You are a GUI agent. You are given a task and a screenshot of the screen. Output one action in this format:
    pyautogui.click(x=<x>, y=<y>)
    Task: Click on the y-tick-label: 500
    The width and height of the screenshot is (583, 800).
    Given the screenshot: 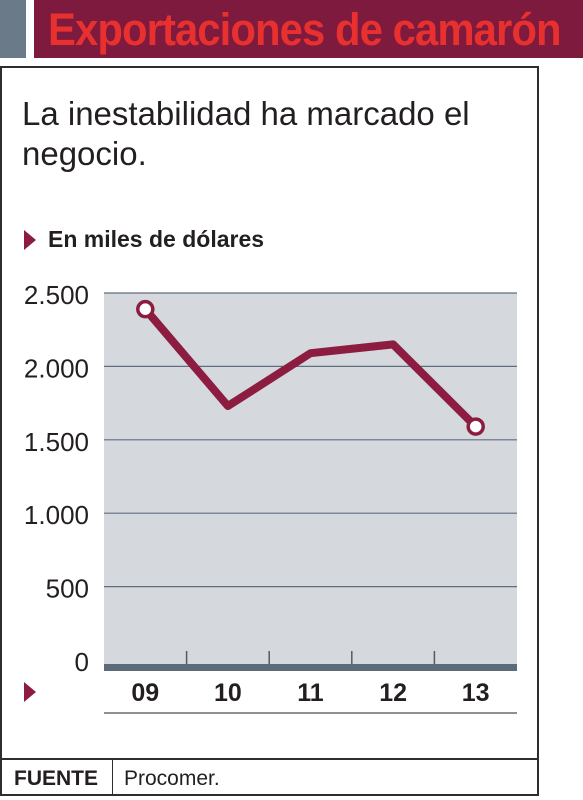 What is the action you would take?
    pyautogui.click(x=67, y=589)
    